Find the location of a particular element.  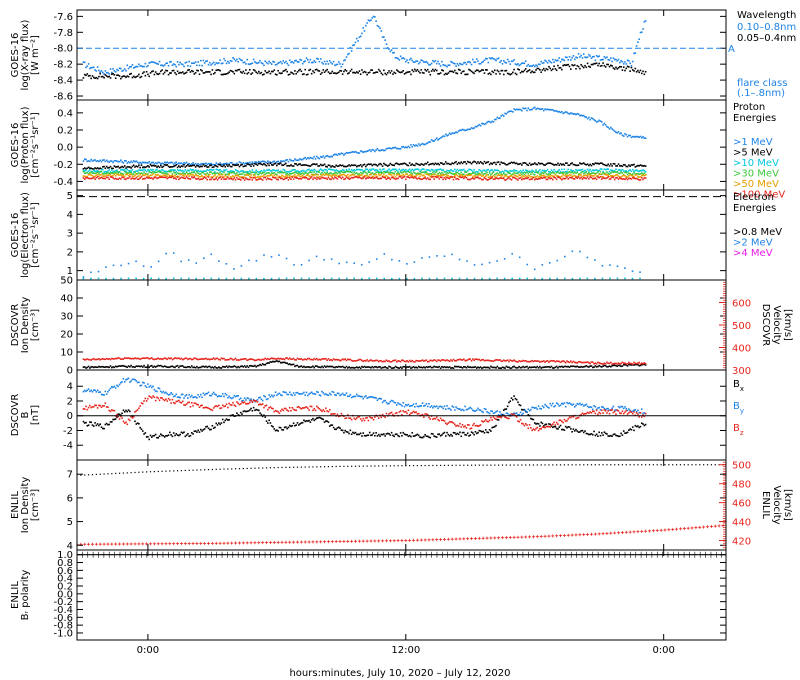

series-0.10–0.8nm is located at coordinates (364, 45).